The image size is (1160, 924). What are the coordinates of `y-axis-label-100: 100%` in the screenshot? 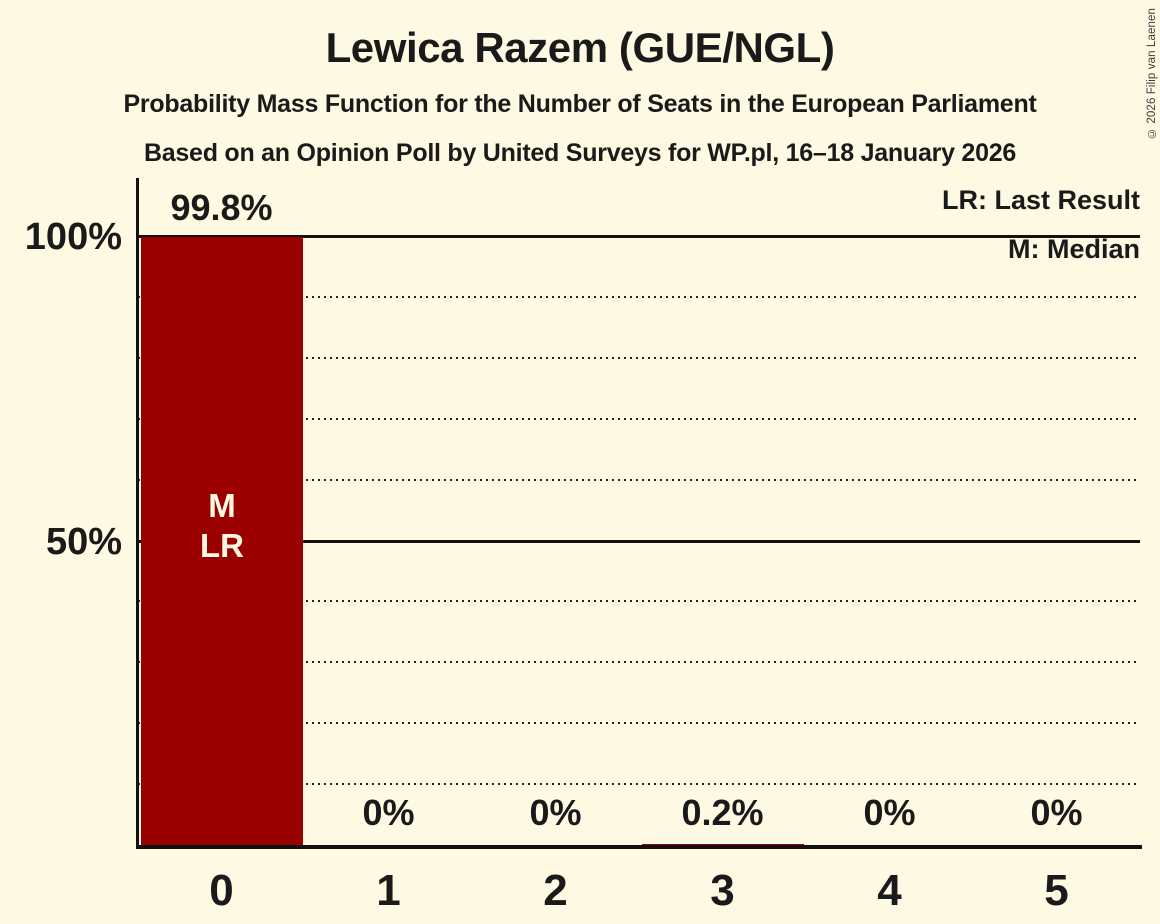 It's located at (73, 237).